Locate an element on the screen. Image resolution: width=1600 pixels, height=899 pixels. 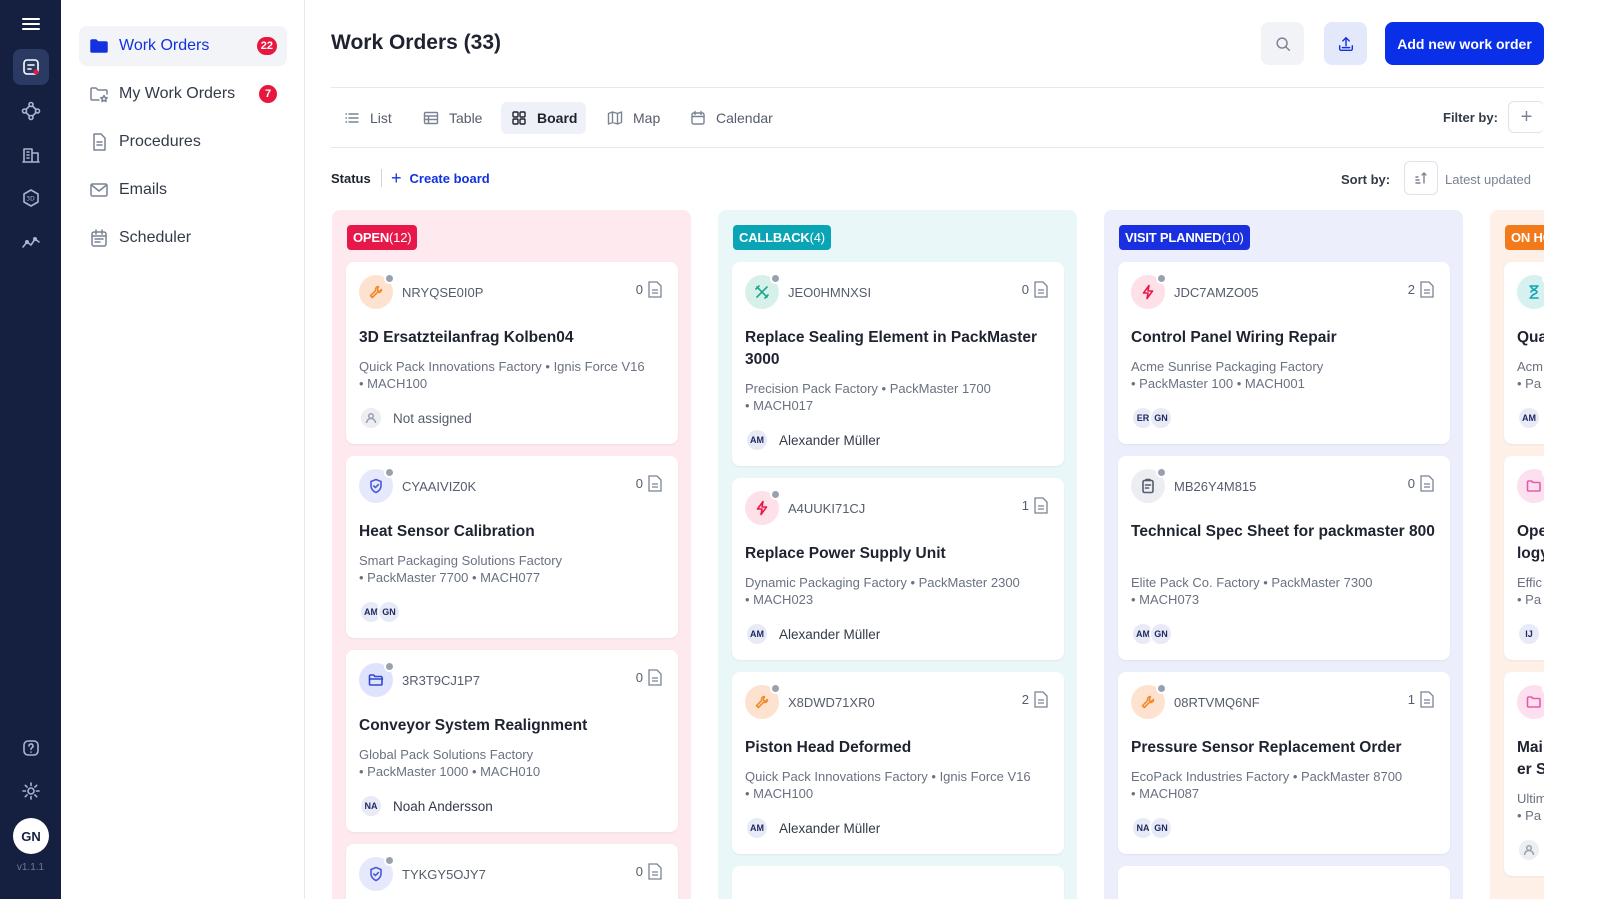
sort-label: Sort by: is located at coordinates (1366, 179).